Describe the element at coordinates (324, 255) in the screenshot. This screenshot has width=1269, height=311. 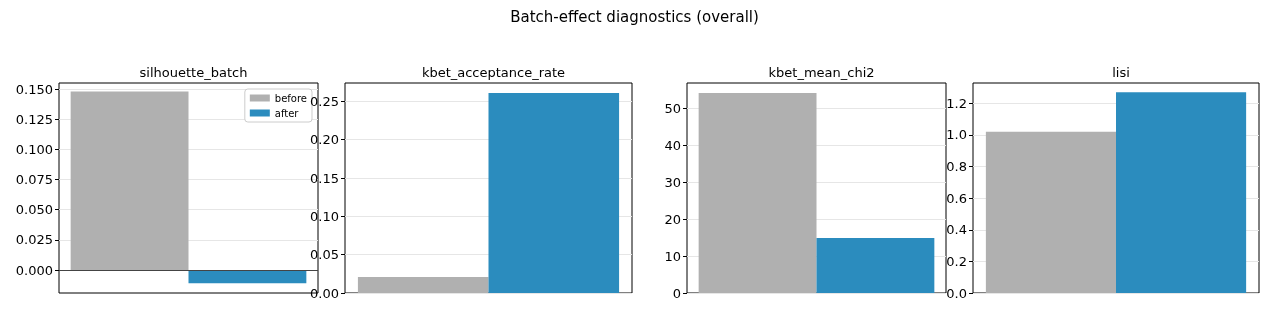
I see `y-tick-label: 0.05` at that location.